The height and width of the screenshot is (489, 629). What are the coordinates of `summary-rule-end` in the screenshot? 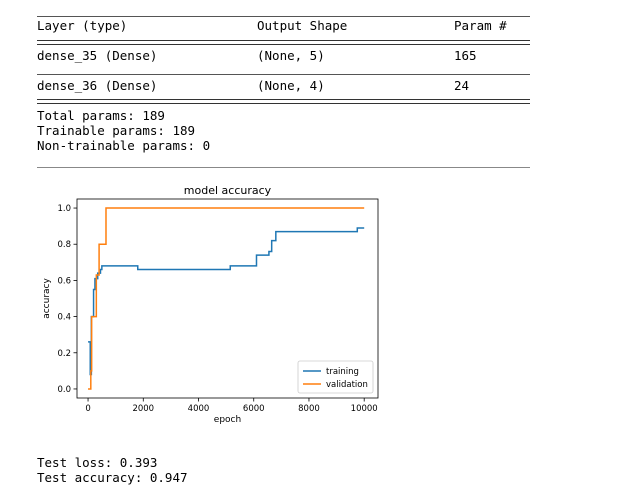 It's located at (283, 167).